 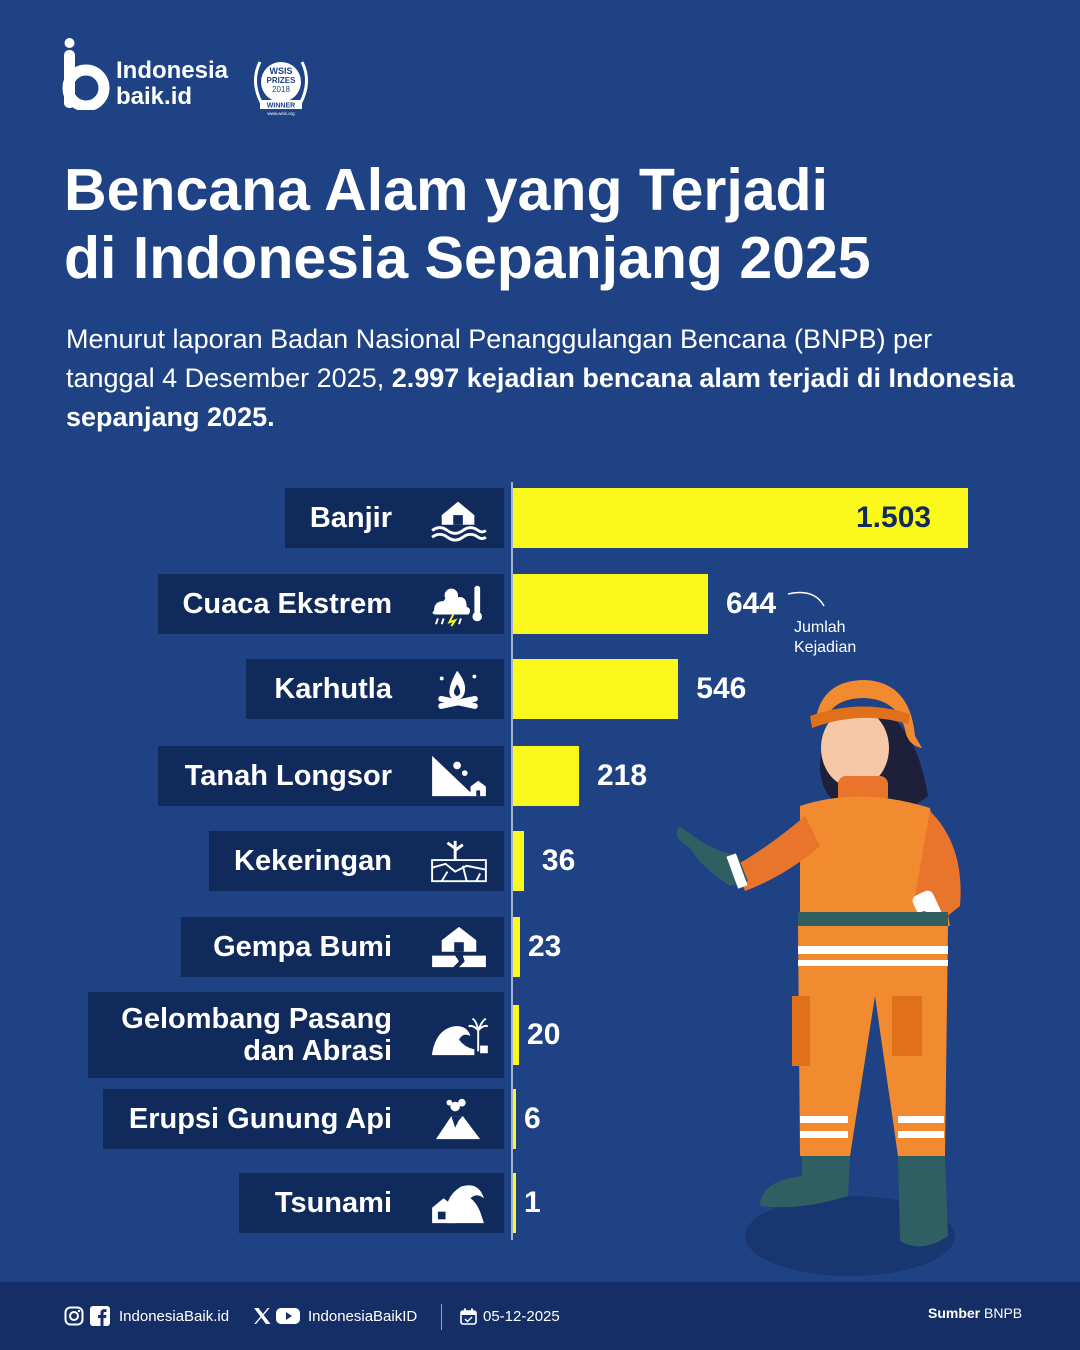 I want to click on category-label: Erupsi Gunung Api, so click(x=260, y=1119).